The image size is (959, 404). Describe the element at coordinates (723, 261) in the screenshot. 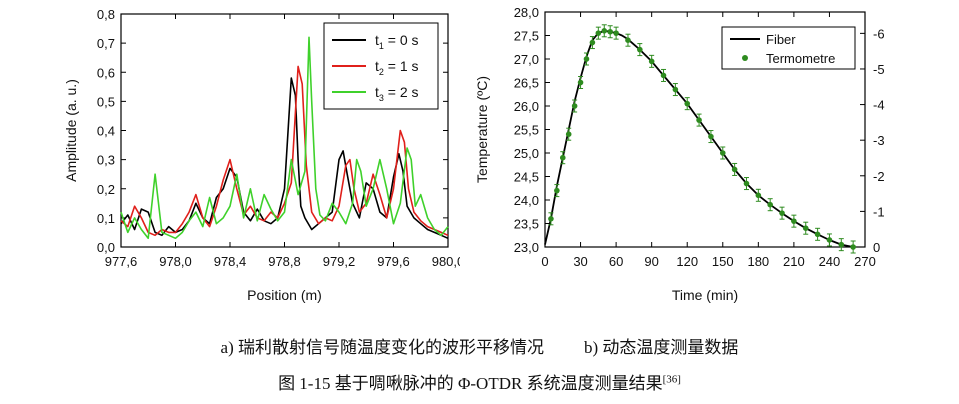

I see `x-tick-label-b: 150` at that location.